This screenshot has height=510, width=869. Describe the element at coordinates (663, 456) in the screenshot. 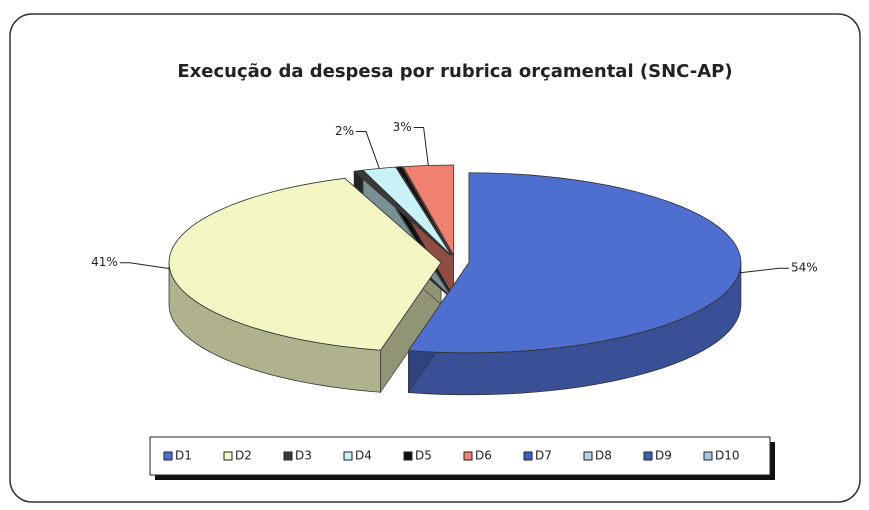

I see `legend-label: D9` at that location.